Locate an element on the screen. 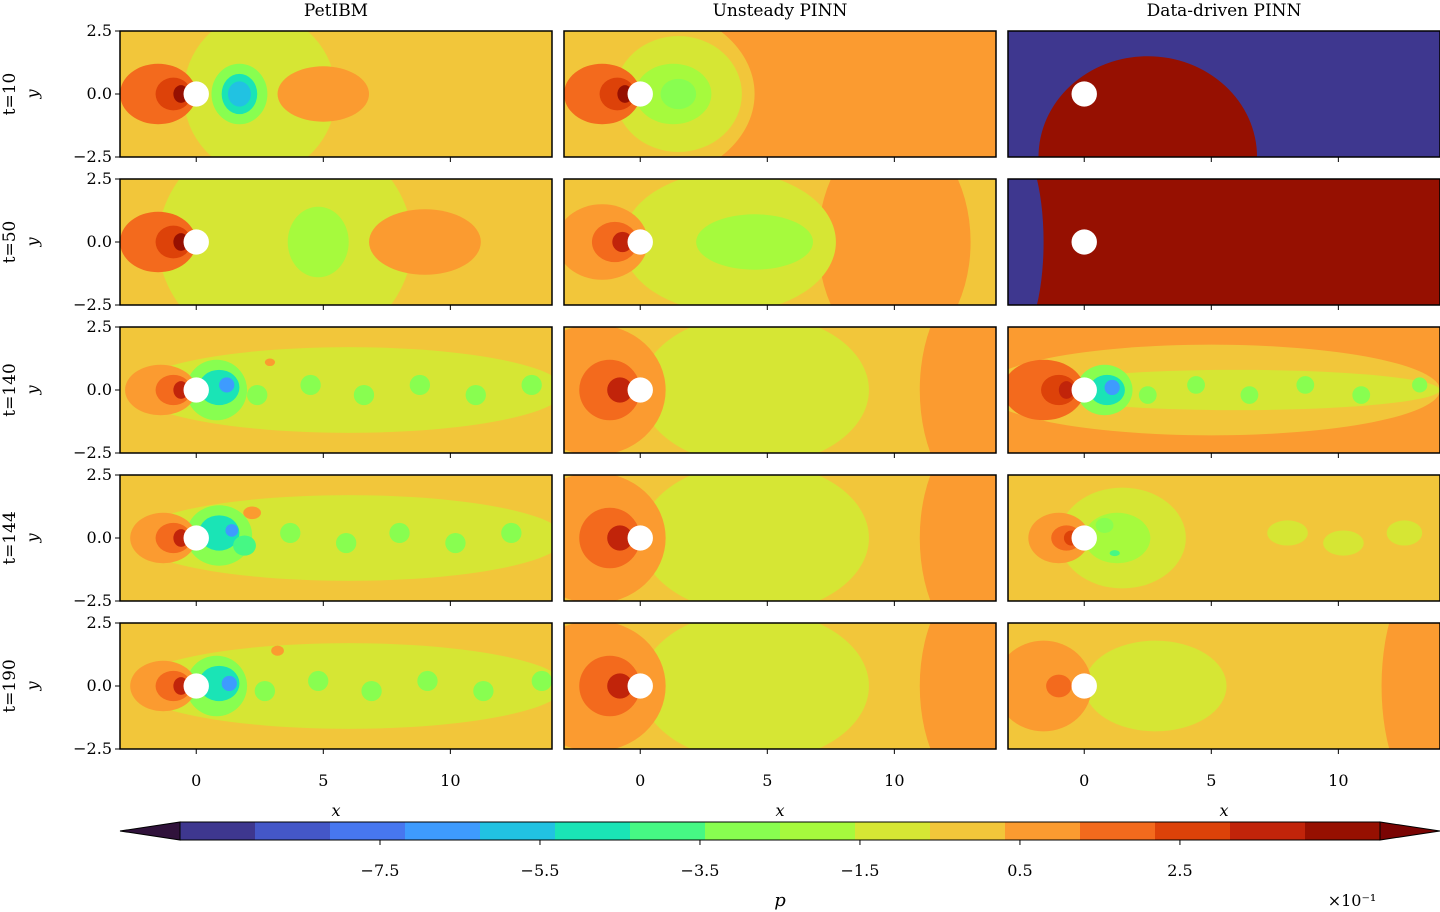 The height and width of the screenshot is (912, 1440). y-axis-label: y is located at coordinates (32, 242).